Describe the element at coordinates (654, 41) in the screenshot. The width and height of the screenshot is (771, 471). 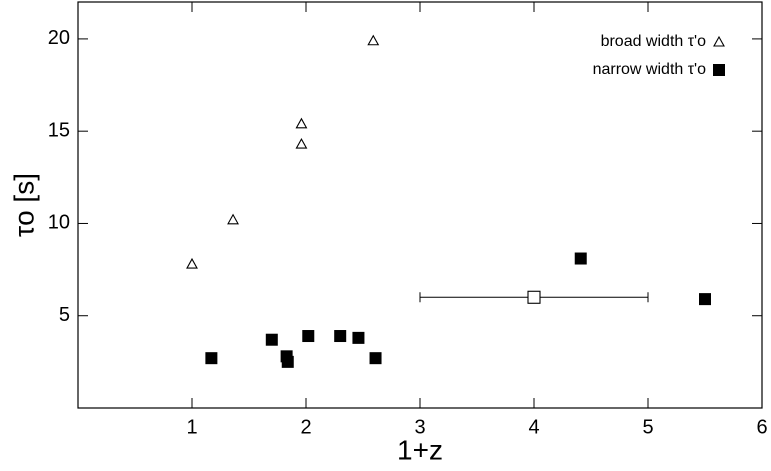
I see `legend-label: broad width τ'o` at that location.